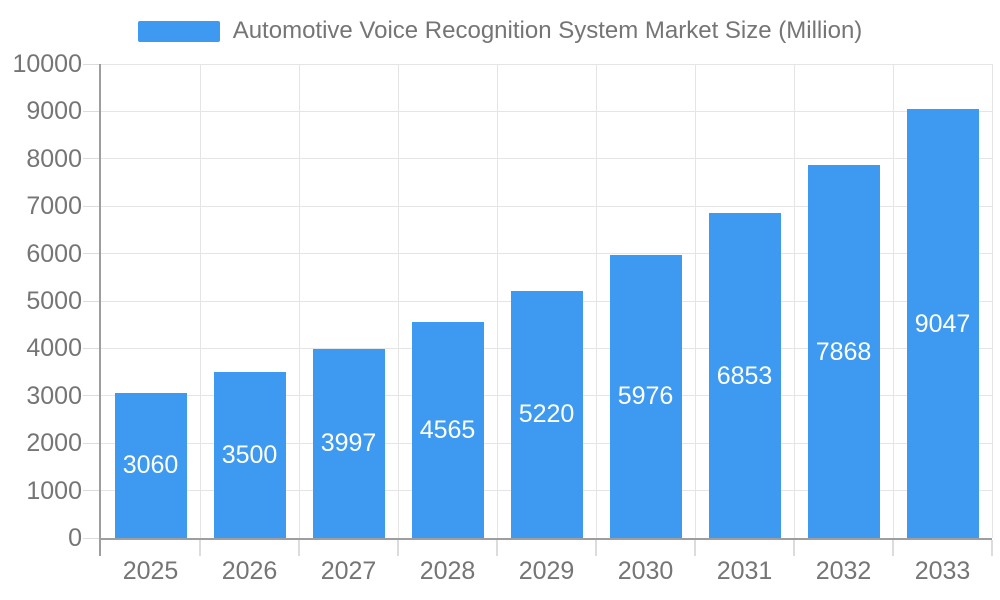 The height and width of the screenshot is (600, 1000). I want to click on bar-value-label: 5976, so click(645, 396).